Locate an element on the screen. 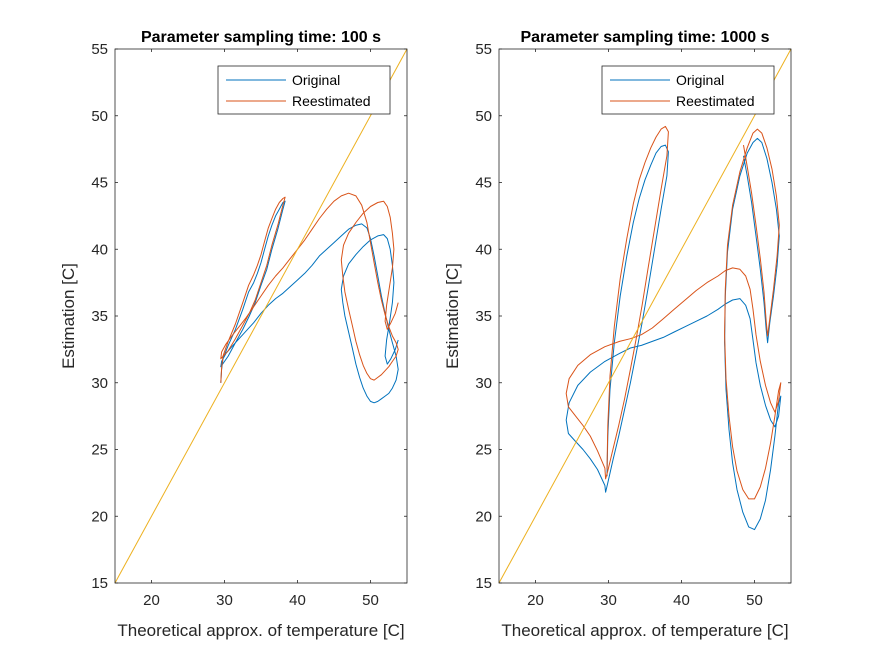 The width and height of the screenshot is (875, 656). chart-title: Parameter sampling time: 1000 s is located at coordinates (644, 37).